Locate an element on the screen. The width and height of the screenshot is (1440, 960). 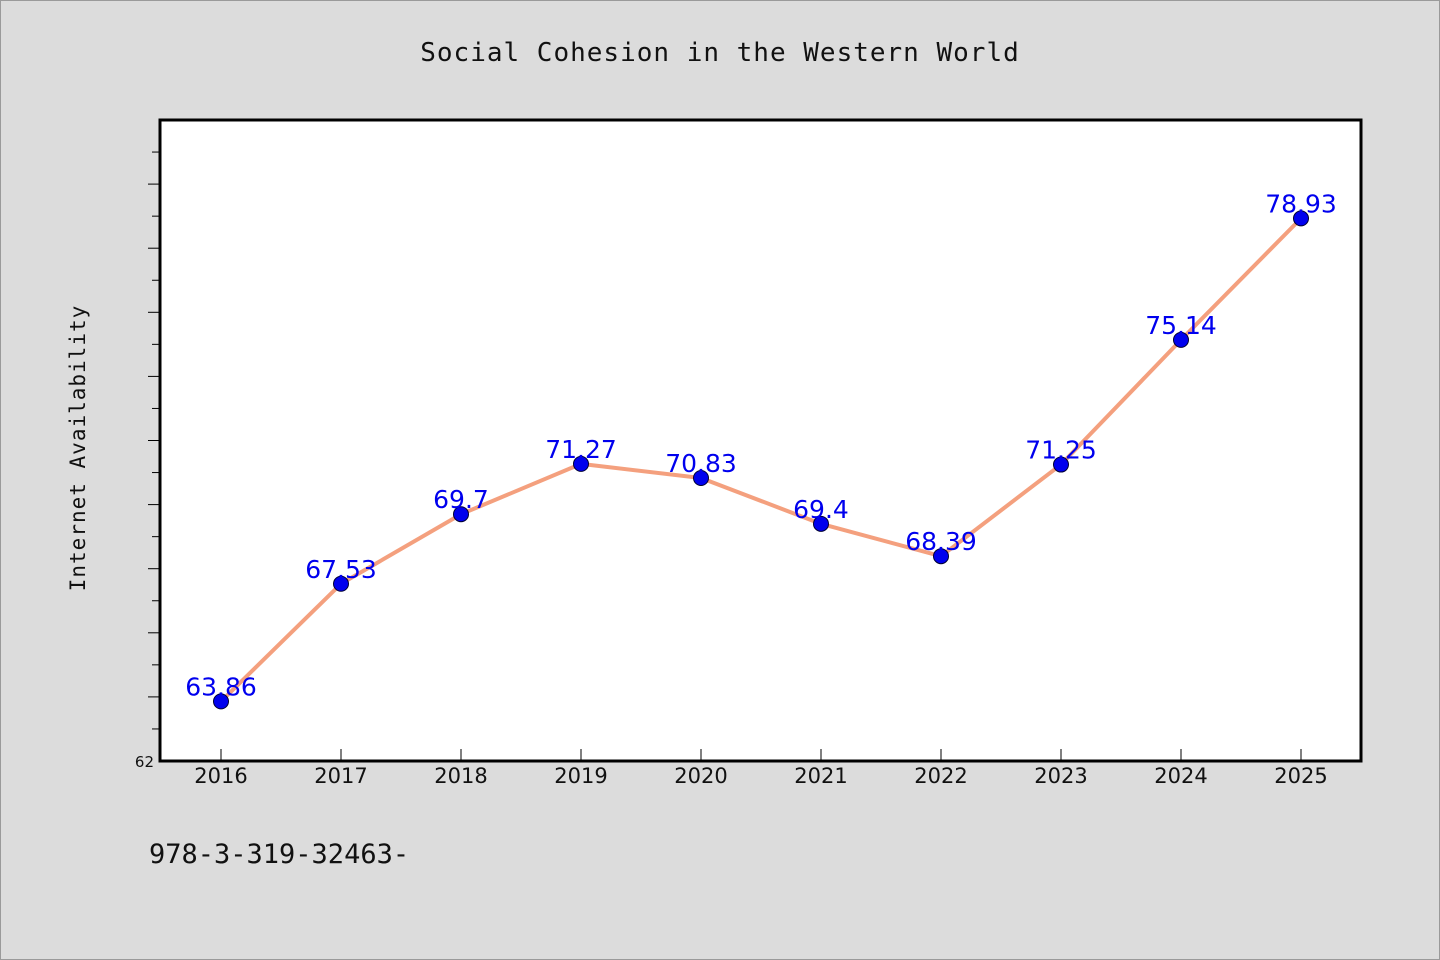
footer-isbn-text: 978-3-319-32463- is located at coordinates (279, 854).